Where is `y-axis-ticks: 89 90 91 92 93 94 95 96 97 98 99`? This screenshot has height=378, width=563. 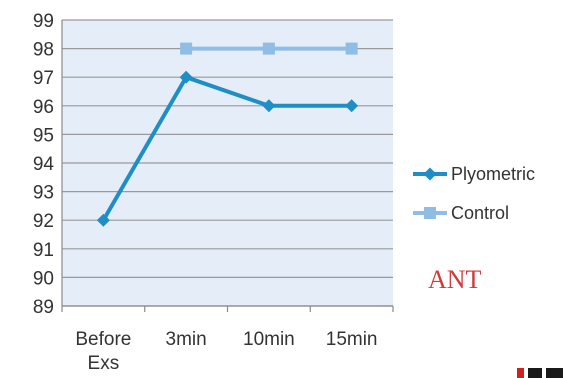 y-axis-ticks: 89 90 91 92 93 94 95 96 97 98 99 is located at coordinates (44, 164).